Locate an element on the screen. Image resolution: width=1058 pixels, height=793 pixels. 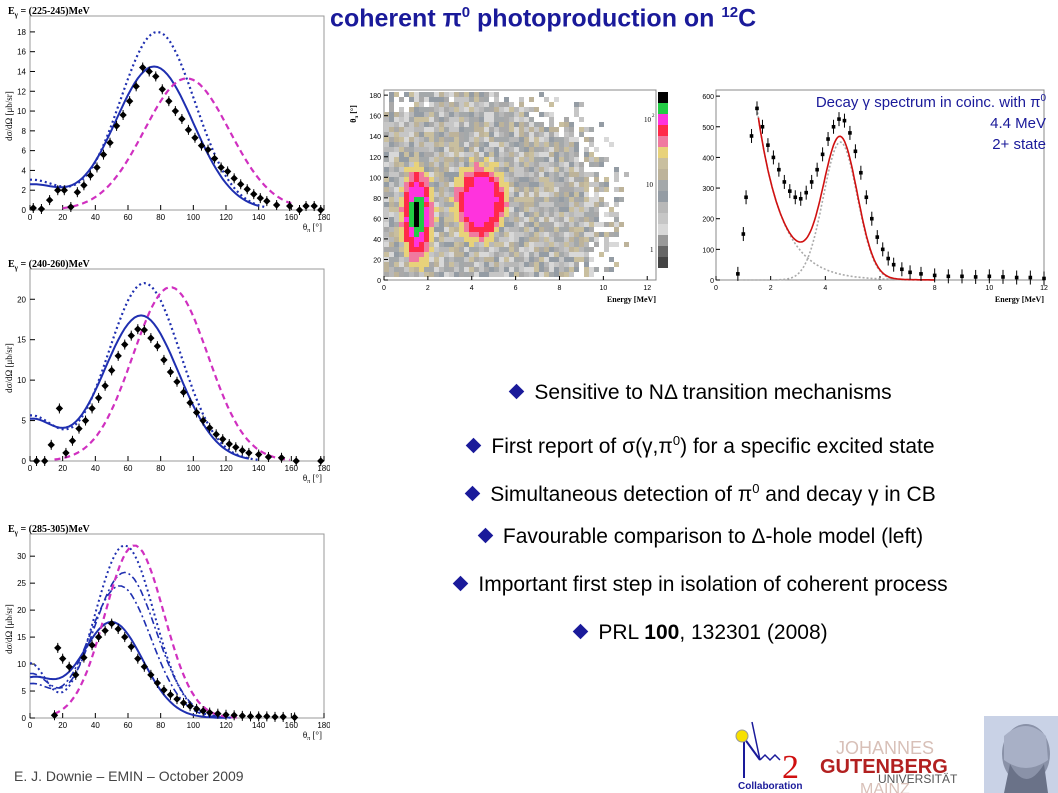
x-tick-label: 180 is located at coordinates (323, 725).